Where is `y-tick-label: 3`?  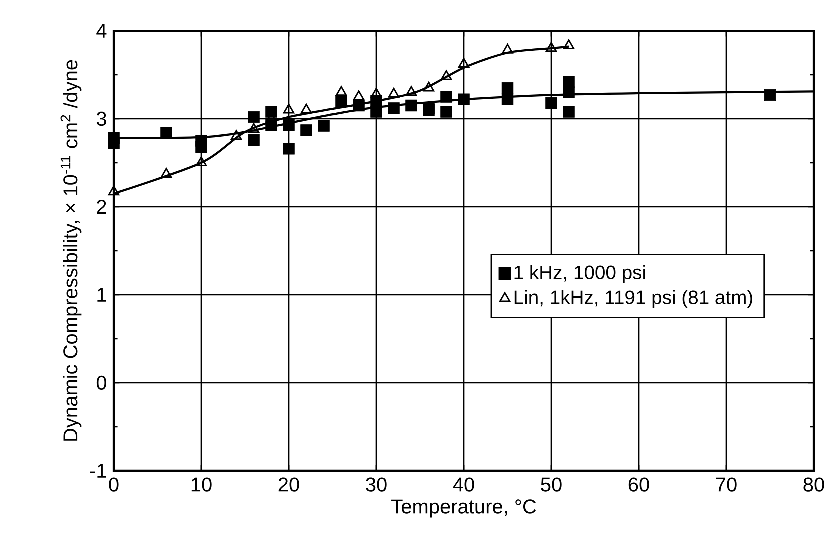 y-tick-label: 3 is located at coordinates (101, 119).